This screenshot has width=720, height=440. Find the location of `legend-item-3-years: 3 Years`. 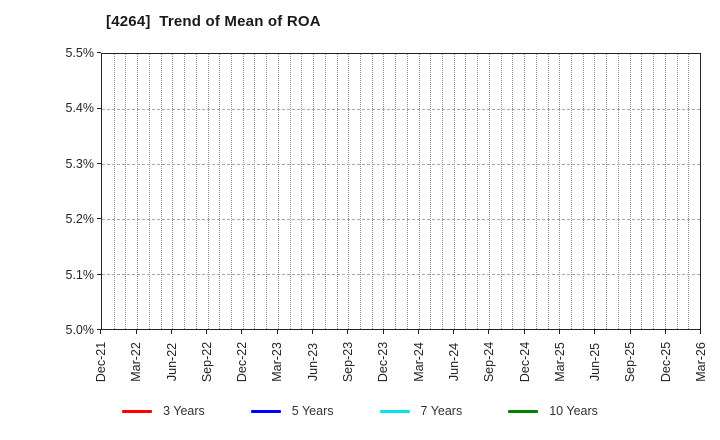

legend-item-3-years: 3 Years is located at coordinates (163, 411).